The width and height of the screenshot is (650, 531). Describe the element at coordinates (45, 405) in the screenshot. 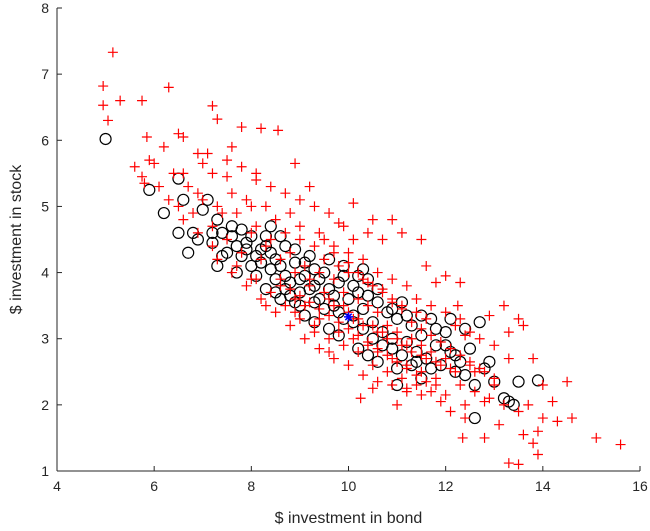

I see `y-tick-label: 2` at that location.